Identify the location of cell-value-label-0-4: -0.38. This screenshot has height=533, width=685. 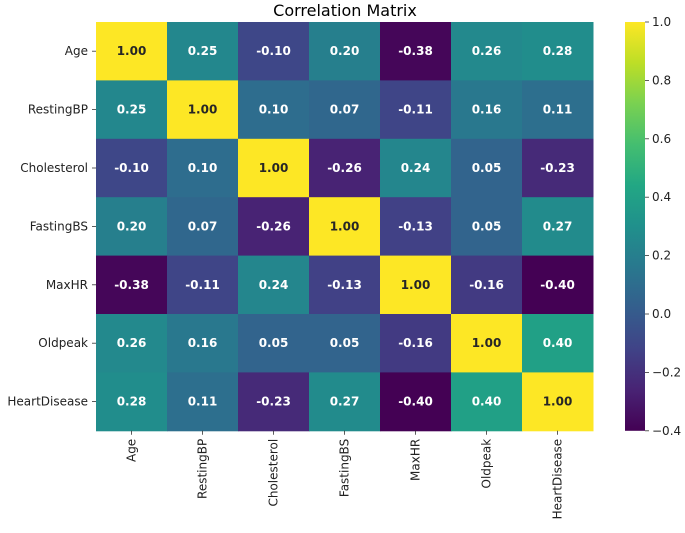
(415, 51).